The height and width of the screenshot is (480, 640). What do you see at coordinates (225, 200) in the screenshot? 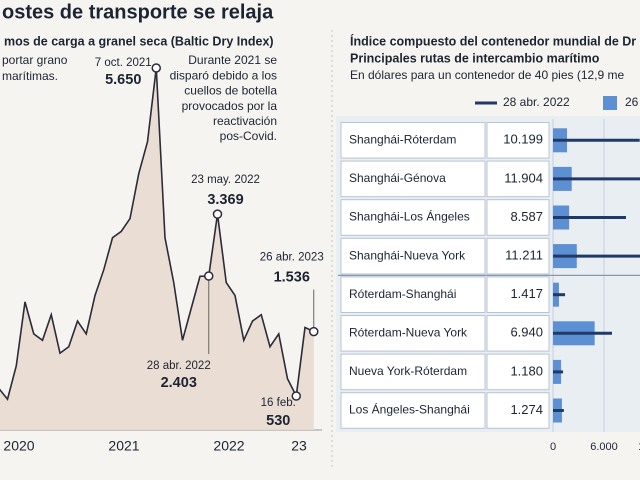
I see `annotation-value: 3.369` at bounding box center [225, 200].